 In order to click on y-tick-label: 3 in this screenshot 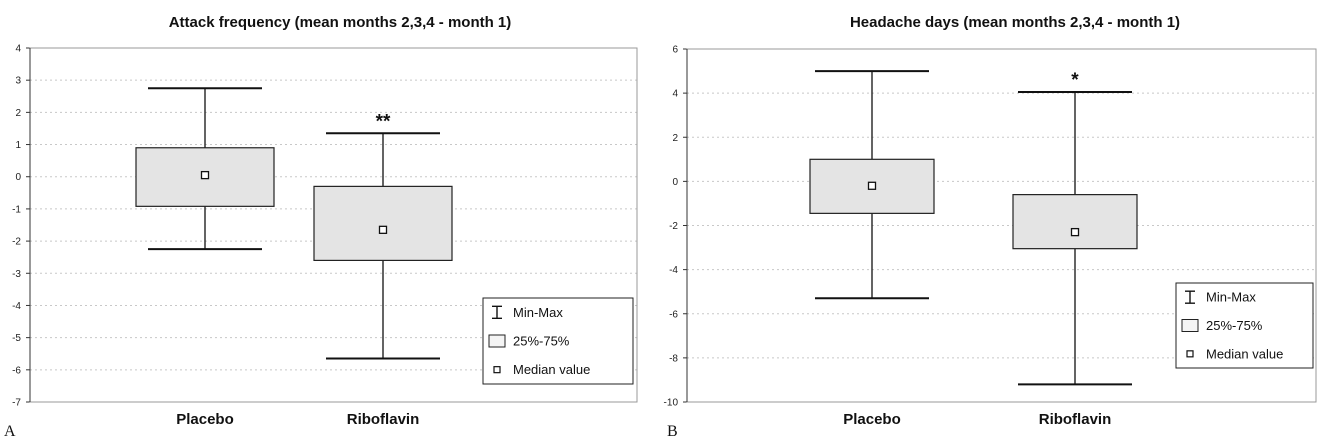, I will do `click(18, 81)`.